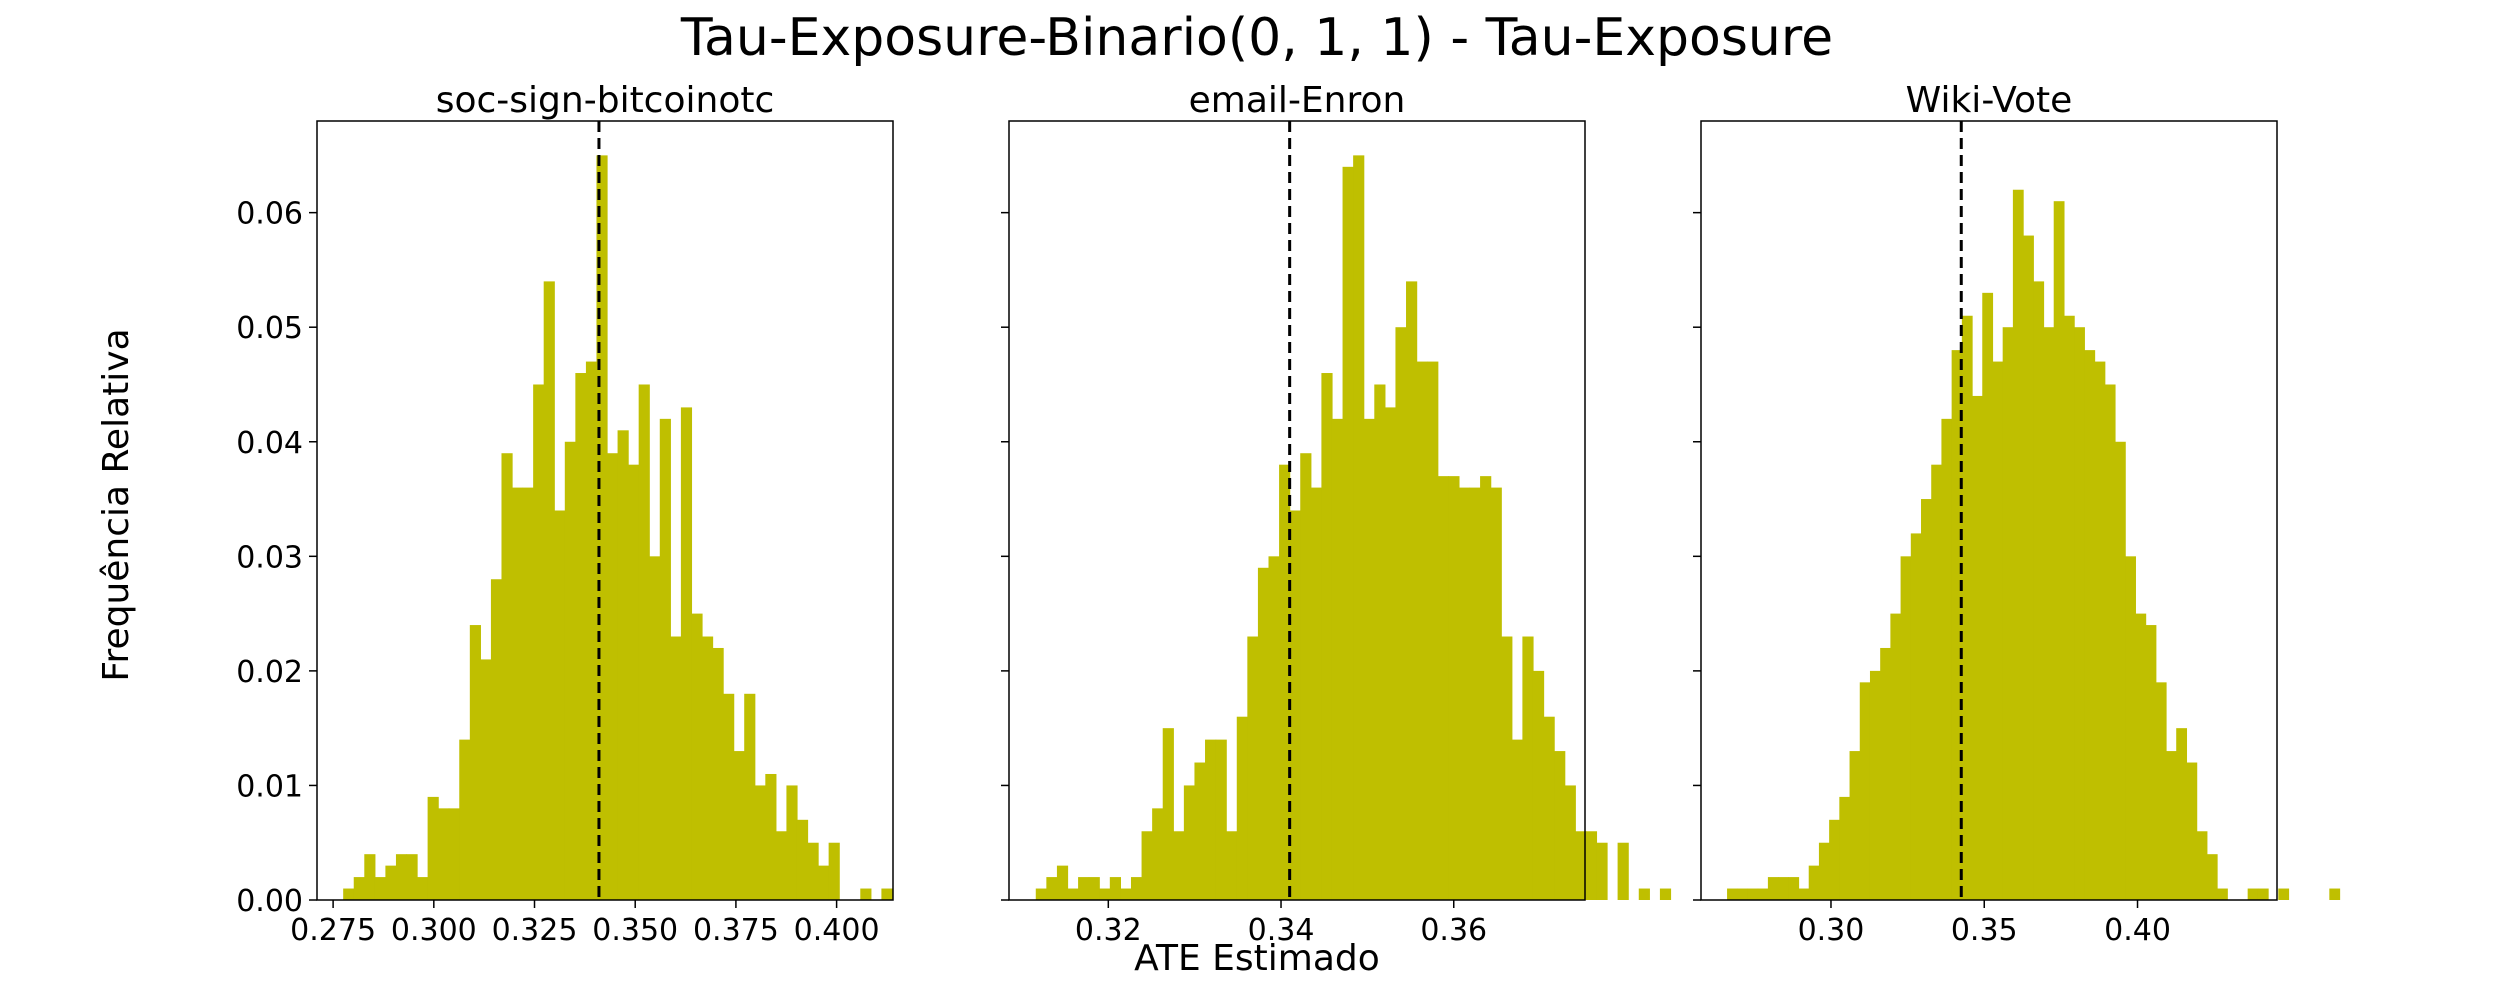 The width and height of the screenshot is (2500, 1000). What do you see at coordinates (434, 930) in the screenshot?
I see `x-tick-label: 0.300` at bounding box center [434, 930].